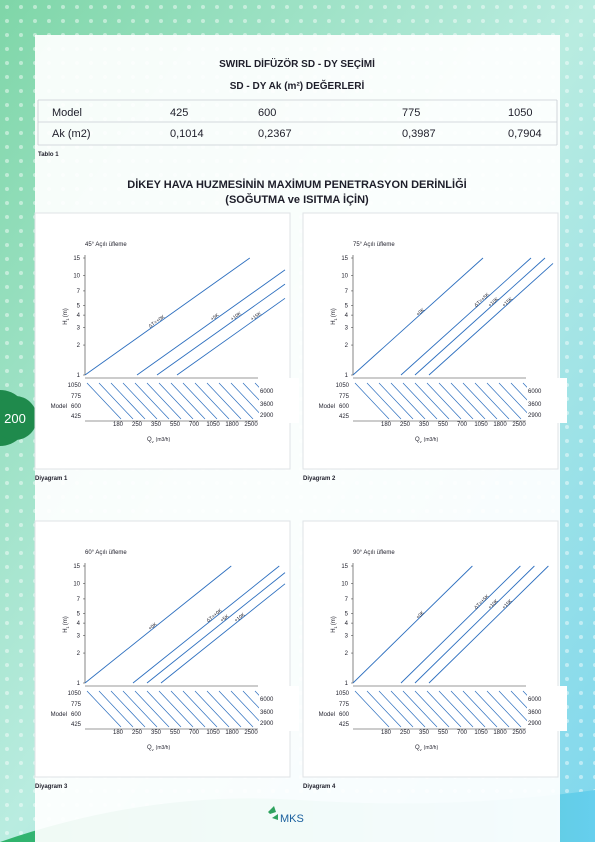 This screenshot has height=842, width=595. What do you see at coordinates (67, 113) in the screenshot?
I see `table-cell: Model` at bounding box center [67, 113].